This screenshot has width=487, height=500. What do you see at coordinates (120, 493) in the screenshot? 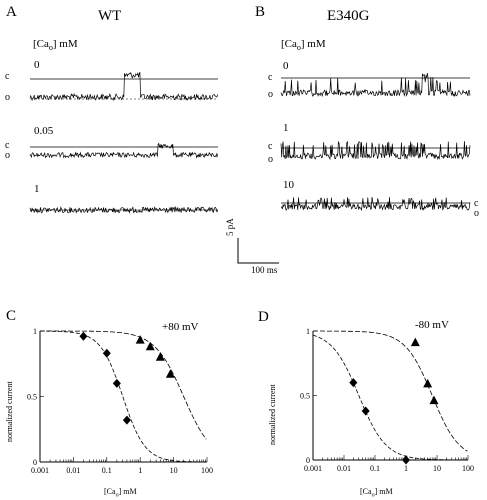
I see `xaxis-label-c: [Cao] mM` at bounding box center [120, 493].